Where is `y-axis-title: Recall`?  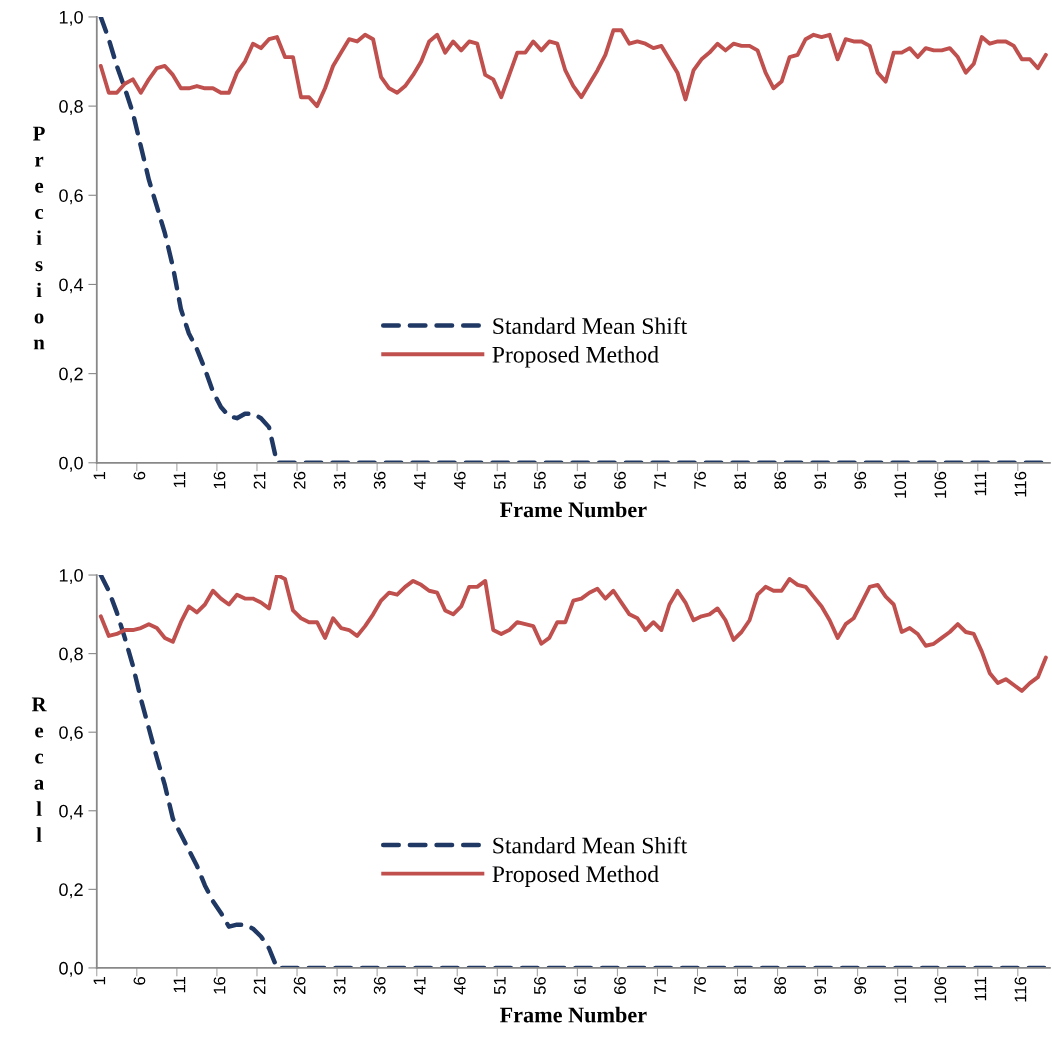
y-axis-title: Recall is located at coordinates (39, 769).